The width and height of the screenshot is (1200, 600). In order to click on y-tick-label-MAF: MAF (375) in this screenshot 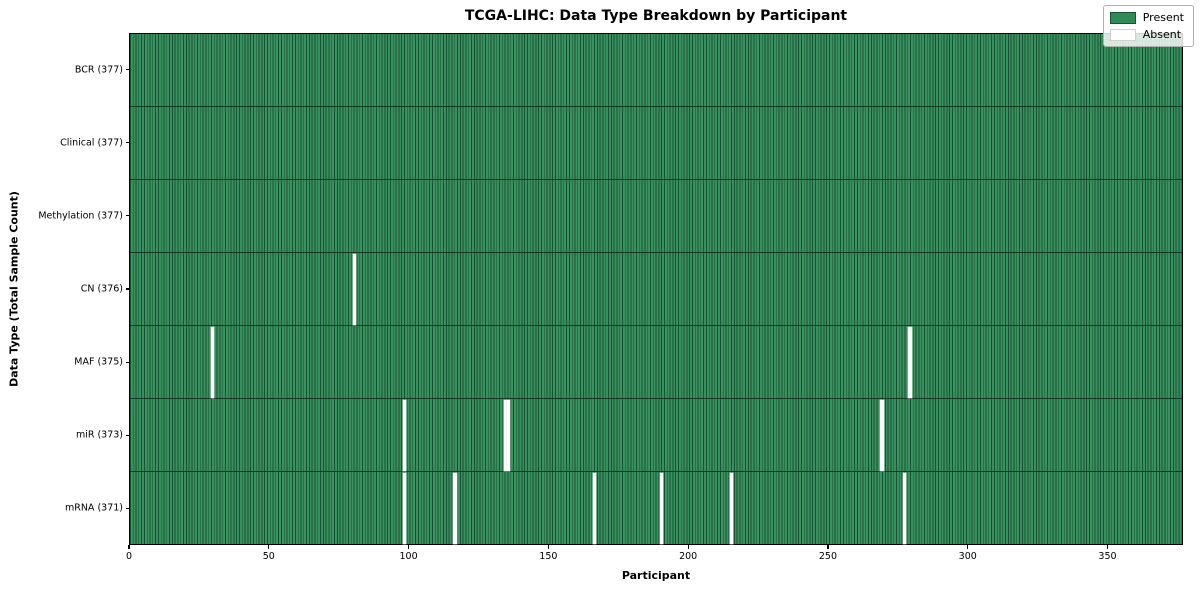, I will do `click(98, 362)`.